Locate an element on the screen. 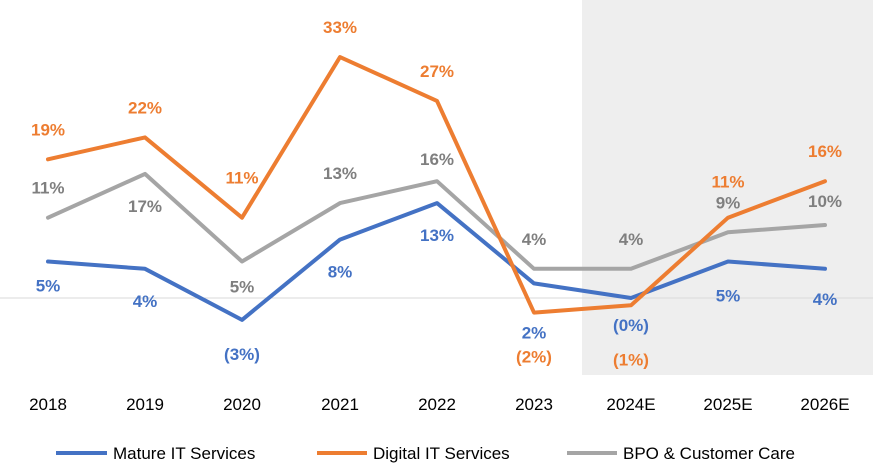 The width and height of the screenshot is (873, 465). data-label-bpo-customer-care-2022: 16% is located at coordinates (437, 159).